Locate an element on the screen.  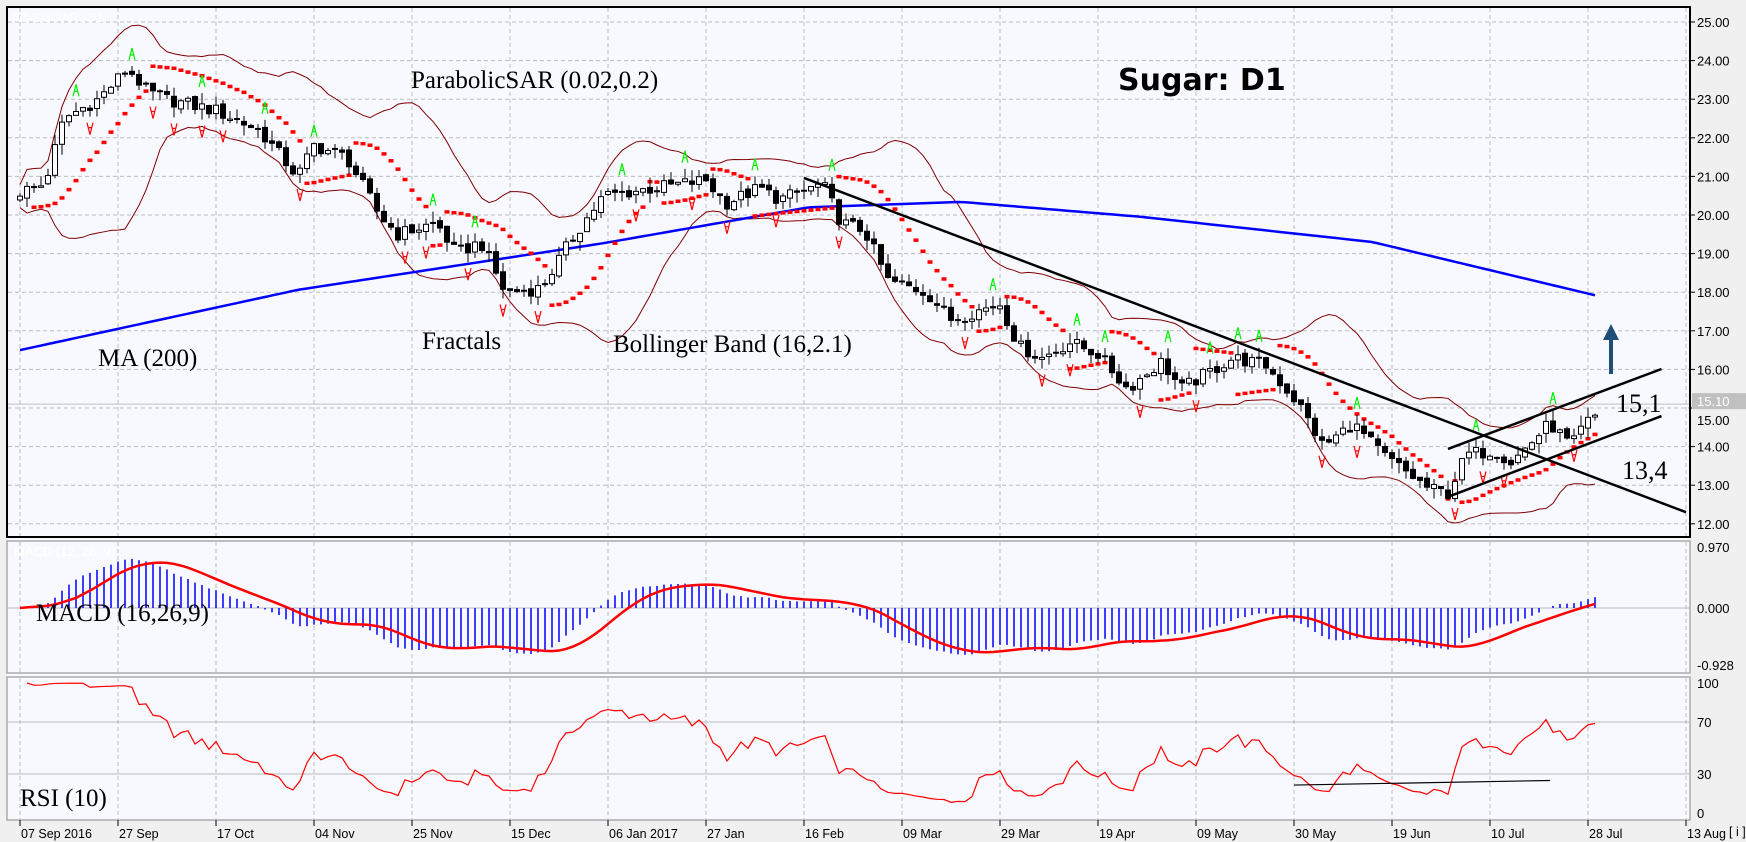
info-button: [ i ] is located at coordinates (1737, 832).